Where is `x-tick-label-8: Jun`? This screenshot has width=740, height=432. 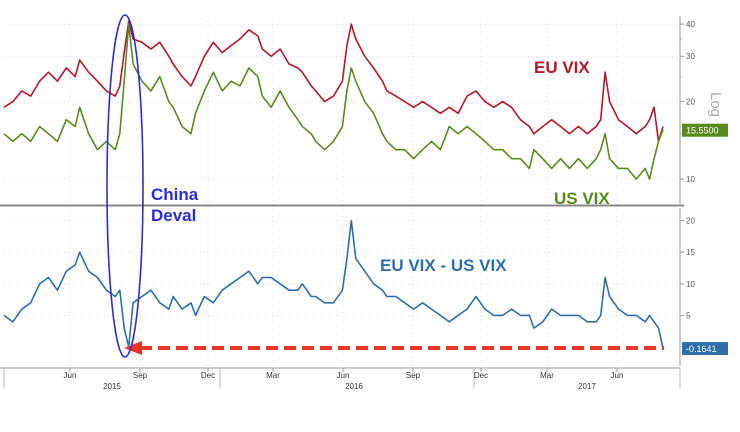
x-tick-label-8: Jun is located at coordinates (617, 375).